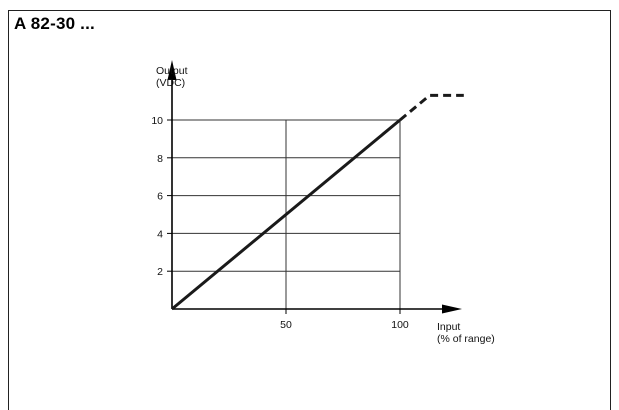 This screenshot has width=619, height=410. What do you see at coordinates (452, 309) in the screenshot?
I see `x-axis-arrowhead` at bounding box center [452, 309].